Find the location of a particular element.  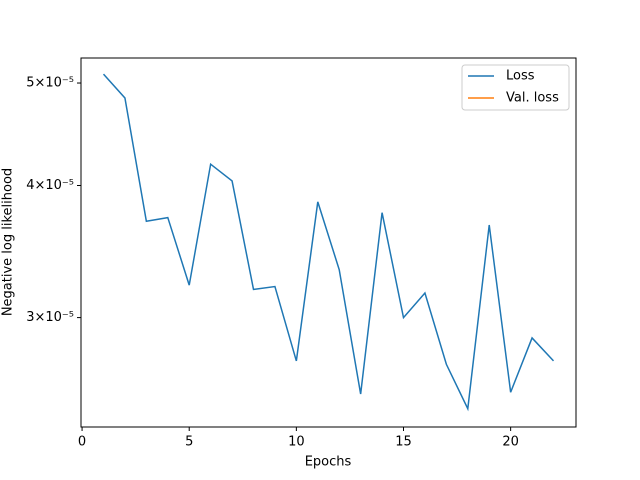

y-tick-label: 4×10⁻⁵ is located at coordinates (50, 185).